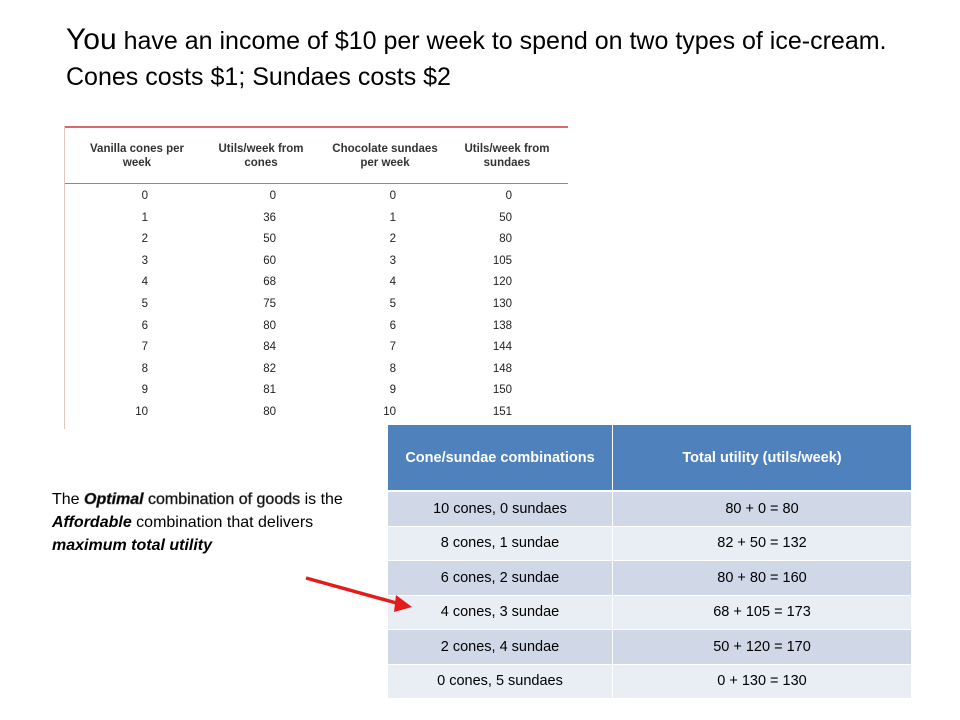 The image size is (960, 720). I want to click on total-utility-cell: 82 + 50 = 132, so click(762, 543).